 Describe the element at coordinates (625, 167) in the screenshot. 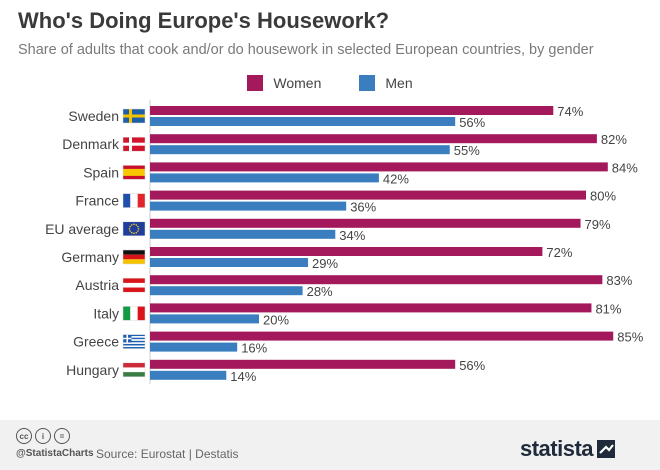

I see `data-label-women-spain: 84%` at that location.